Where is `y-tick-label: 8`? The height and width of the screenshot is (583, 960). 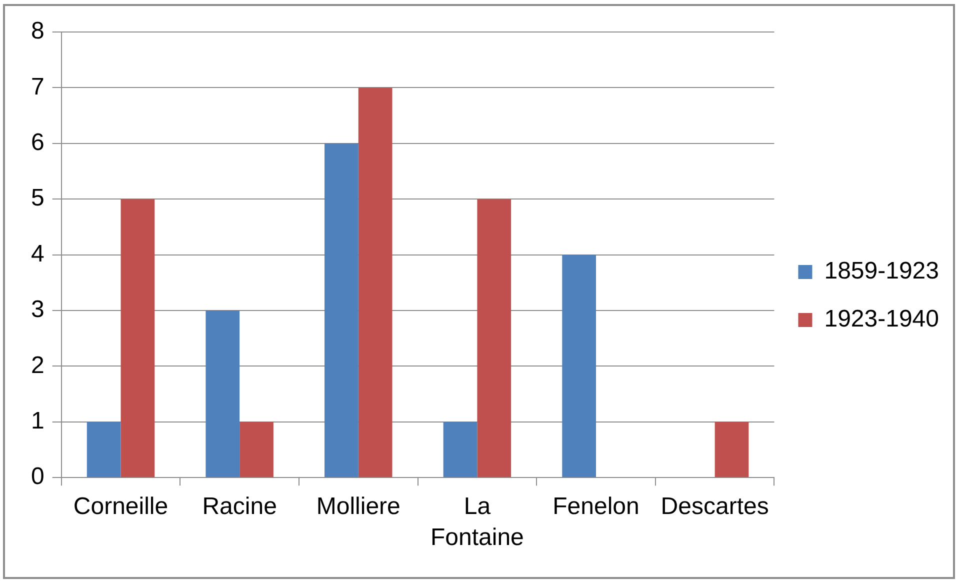
y-tick-label: 8 is located at coordinates (37, 31).